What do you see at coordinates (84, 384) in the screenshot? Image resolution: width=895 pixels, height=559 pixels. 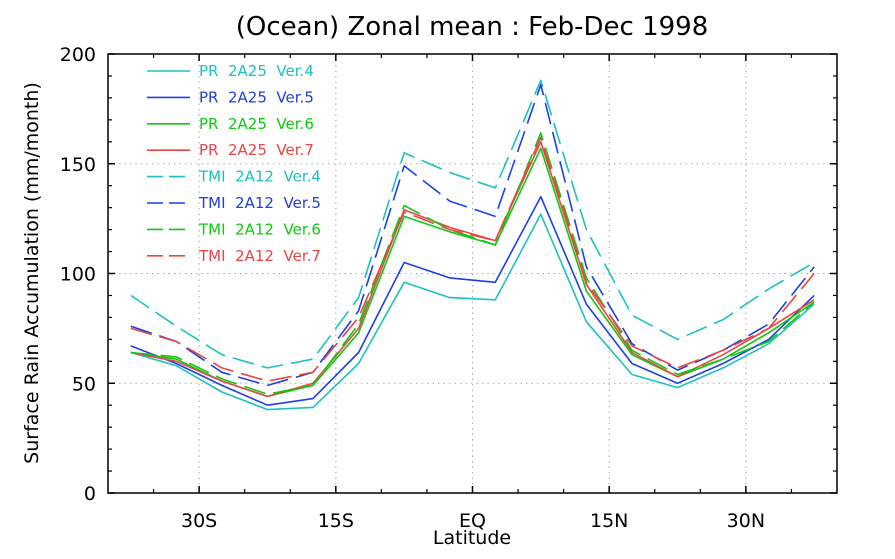 I see `y-tick-label: 50` at bounding box center [84, 384].